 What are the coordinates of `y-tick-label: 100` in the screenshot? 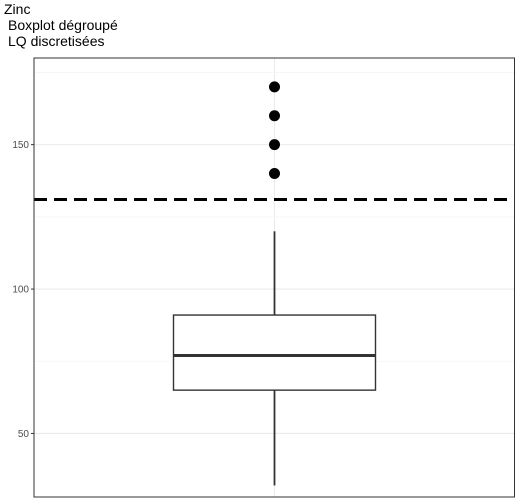 It's located at (20, 290).